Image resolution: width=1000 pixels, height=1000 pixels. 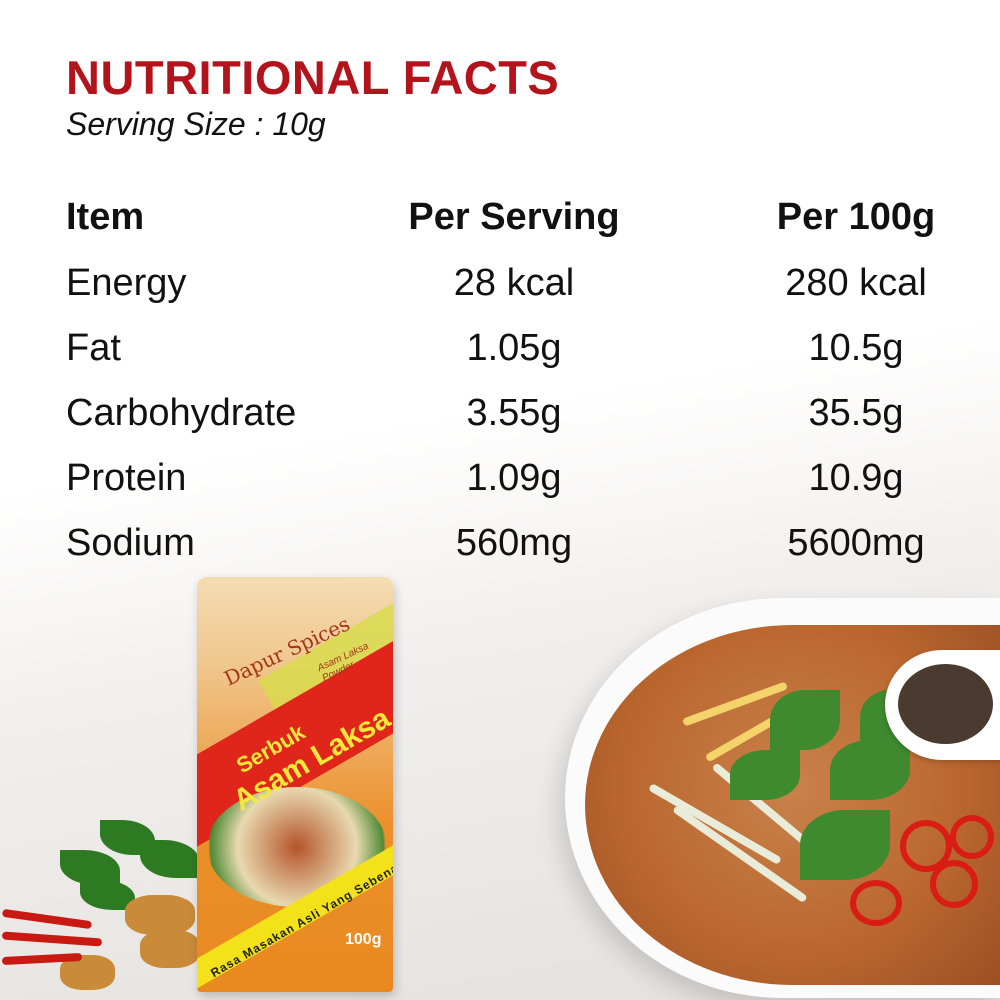 What do you see at coordinates (514, 543) in the screenshot?
I see `per-serving-value: 560mg` at bounding box center [514, 543].